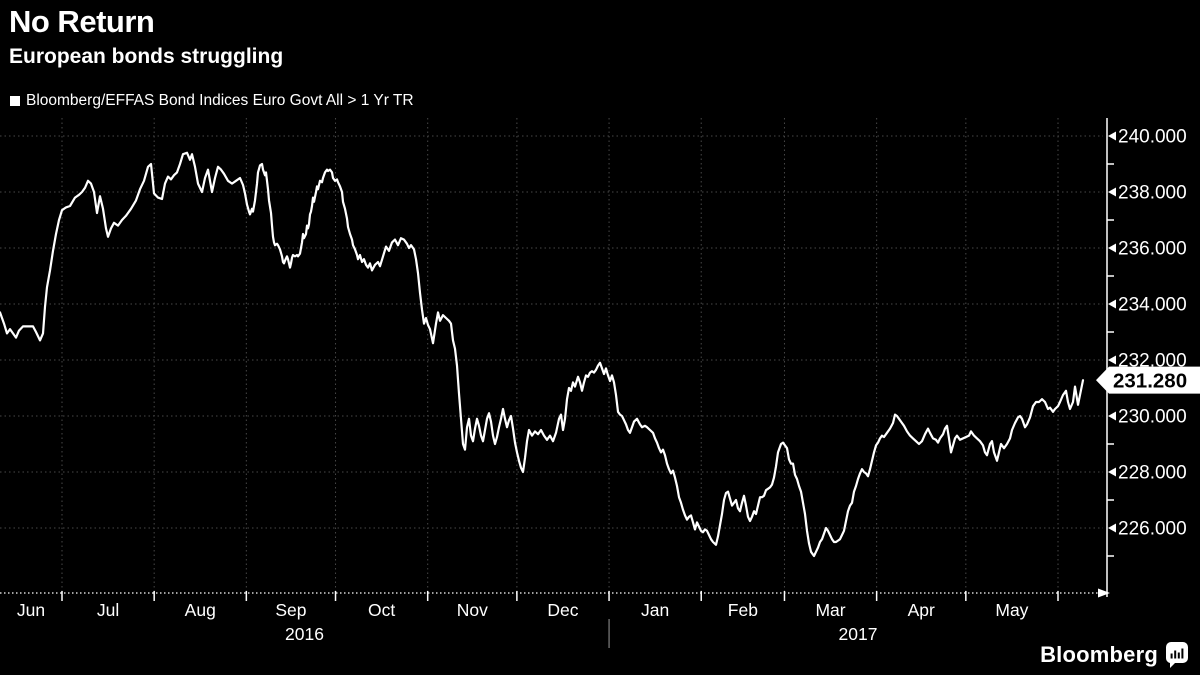 Image resolution: width=1200 pixels, height=675 pixels. Describe the element at coordinates (743, 610) in the screenshot. I see `svg-text: Feb` at that location.